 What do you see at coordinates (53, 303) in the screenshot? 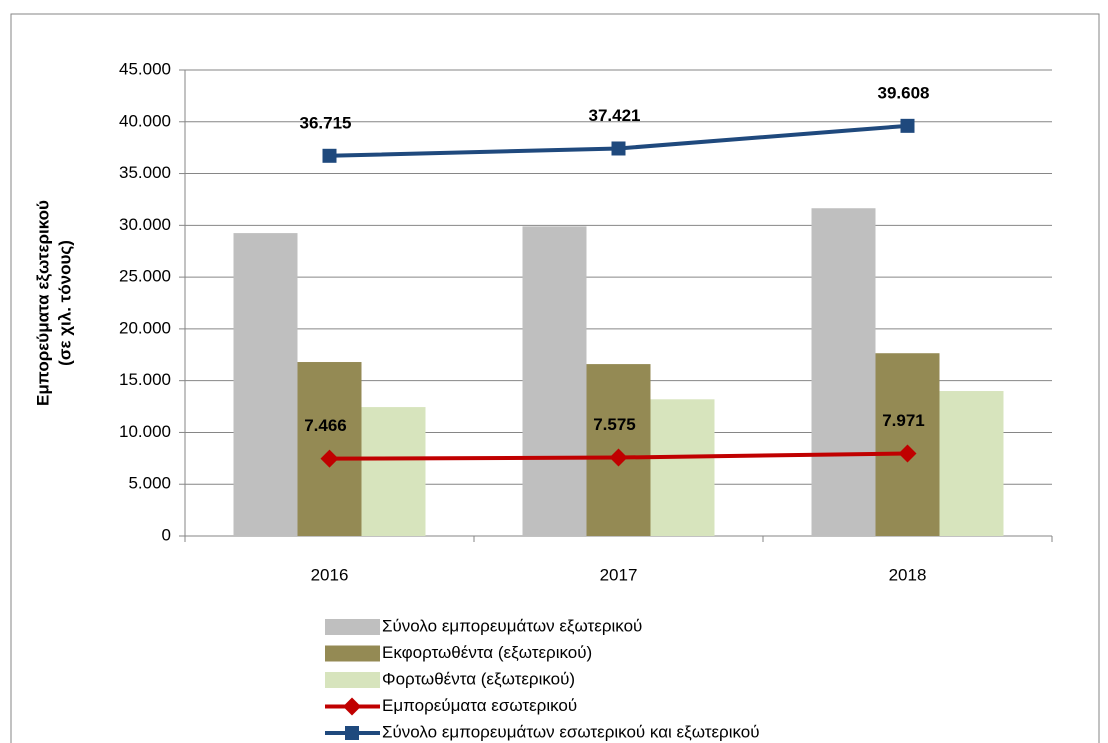
I see `y-axis-title: Εμπορεύματα εξωτερικού (σε χιλ. τόνους)` at bounding box center [53, 303].